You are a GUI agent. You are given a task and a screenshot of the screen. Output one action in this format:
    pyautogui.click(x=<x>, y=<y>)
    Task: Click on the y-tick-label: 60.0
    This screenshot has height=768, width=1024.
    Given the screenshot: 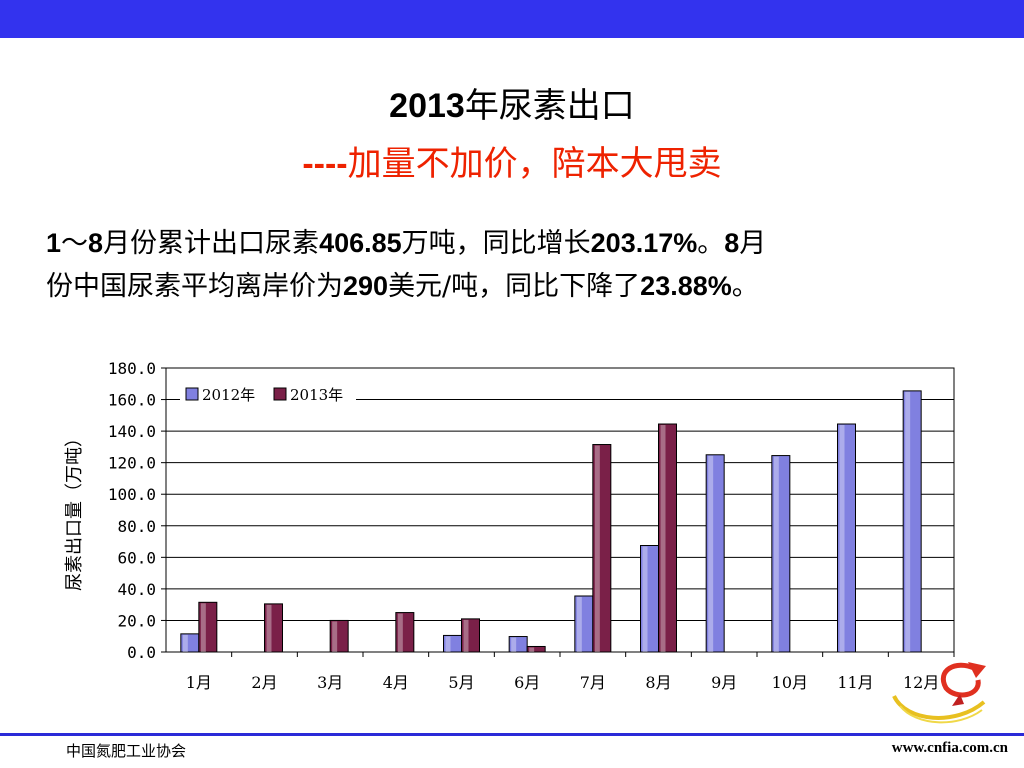 What is the action you would take?
    pyautogui.click(x=136, y=557)
    